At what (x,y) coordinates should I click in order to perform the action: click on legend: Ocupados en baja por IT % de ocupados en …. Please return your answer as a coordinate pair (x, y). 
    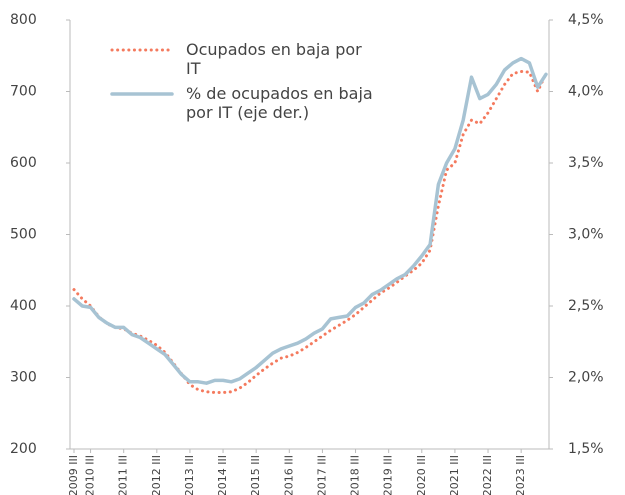
    Looking at the image, I should click on (253, 84).